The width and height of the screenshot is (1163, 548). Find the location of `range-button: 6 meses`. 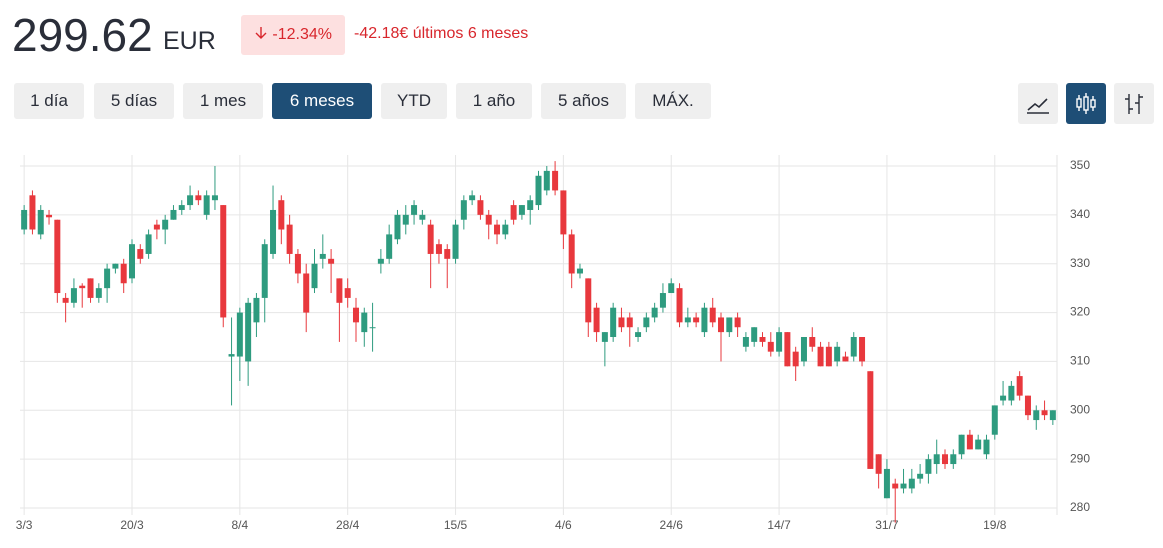

range-button: 6 meses is located at coordinates (322, 101).